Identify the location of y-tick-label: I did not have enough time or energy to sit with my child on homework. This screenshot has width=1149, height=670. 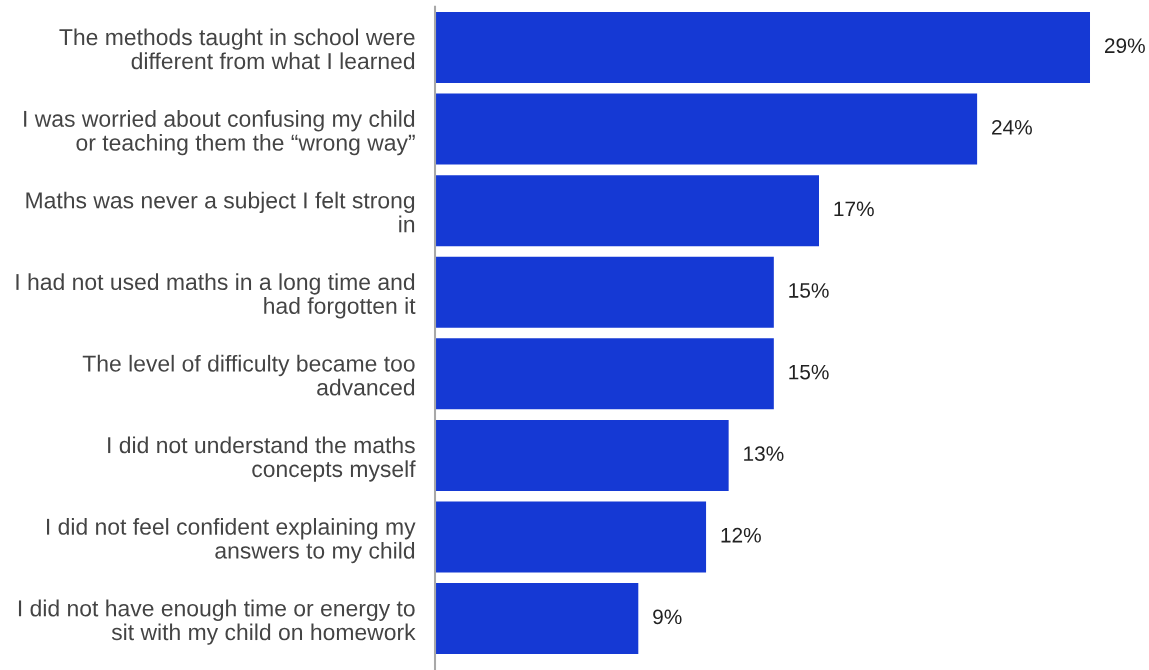
(217, 622).